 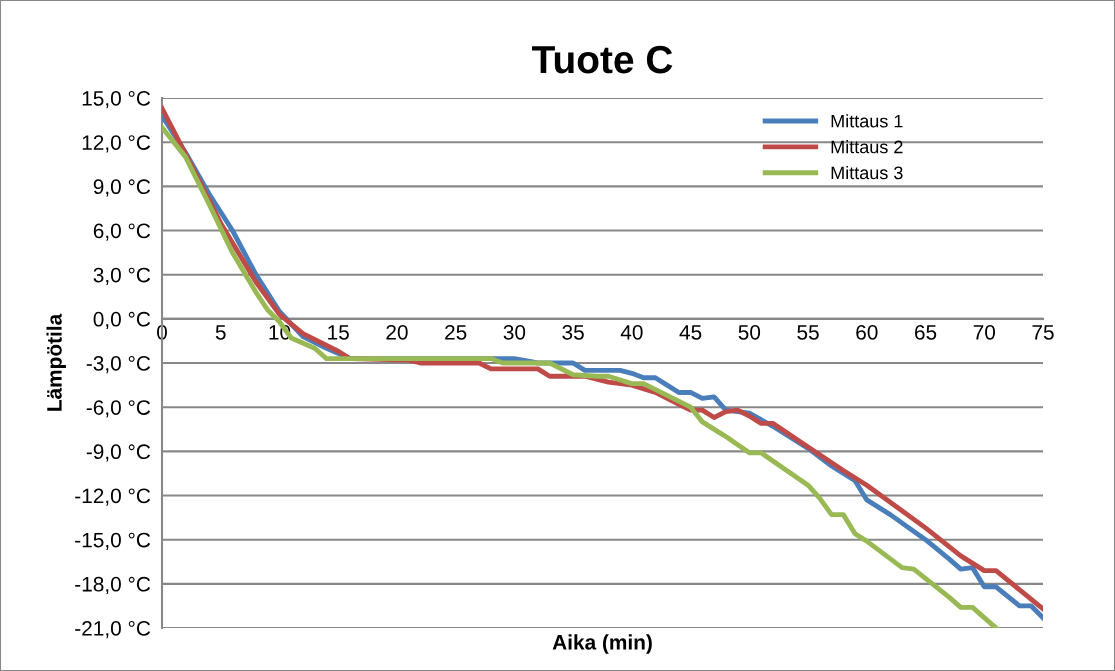 What do you see at coordinates (122, 188) in the screenshot?
I see `y-tick-label: 9,0 °C` at bounding box center [122, 188].